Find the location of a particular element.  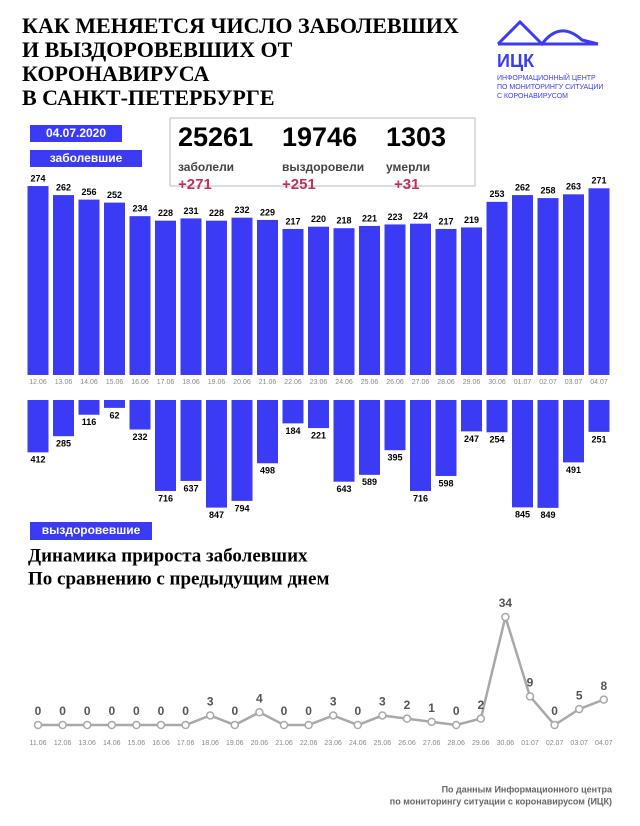

x-tick-label: 13.06 is located at coordinates (64, 382).